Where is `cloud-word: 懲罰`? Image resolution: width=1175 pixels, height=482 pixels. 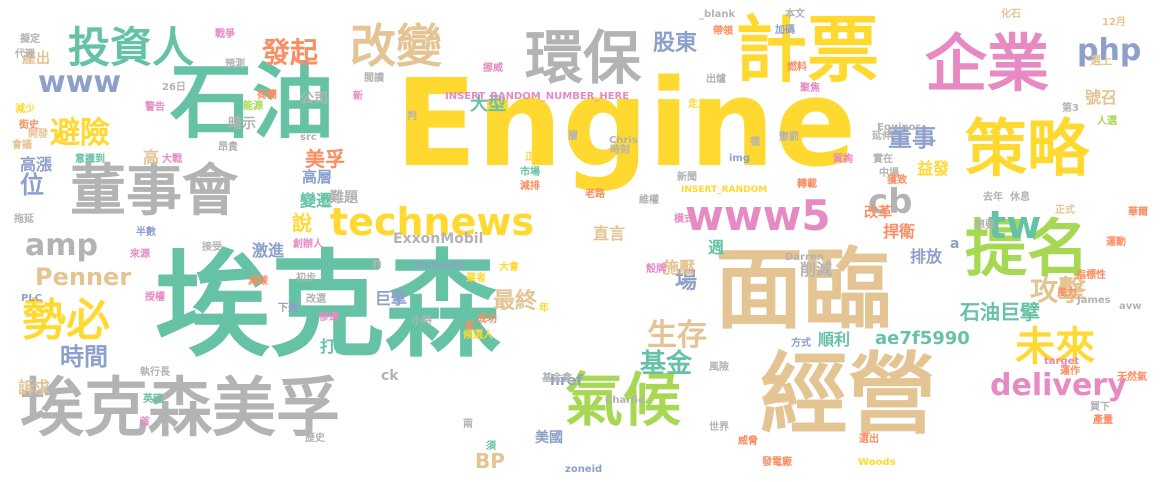 cloud-word: 懲罰 is located at coordinates (788, 136).